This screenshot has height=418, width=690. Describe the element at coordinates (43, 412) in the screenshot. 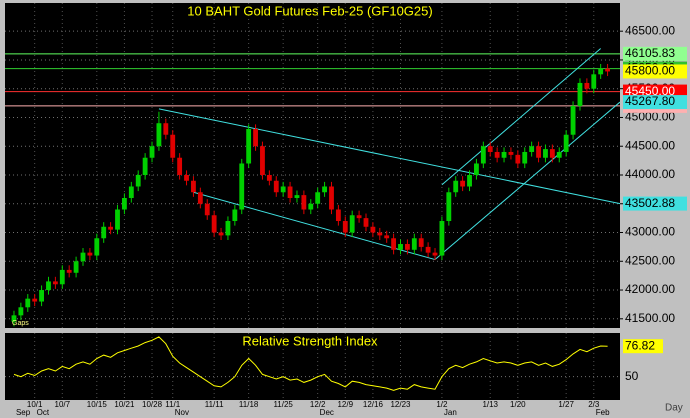

I see `month-label: Oct` at that location.